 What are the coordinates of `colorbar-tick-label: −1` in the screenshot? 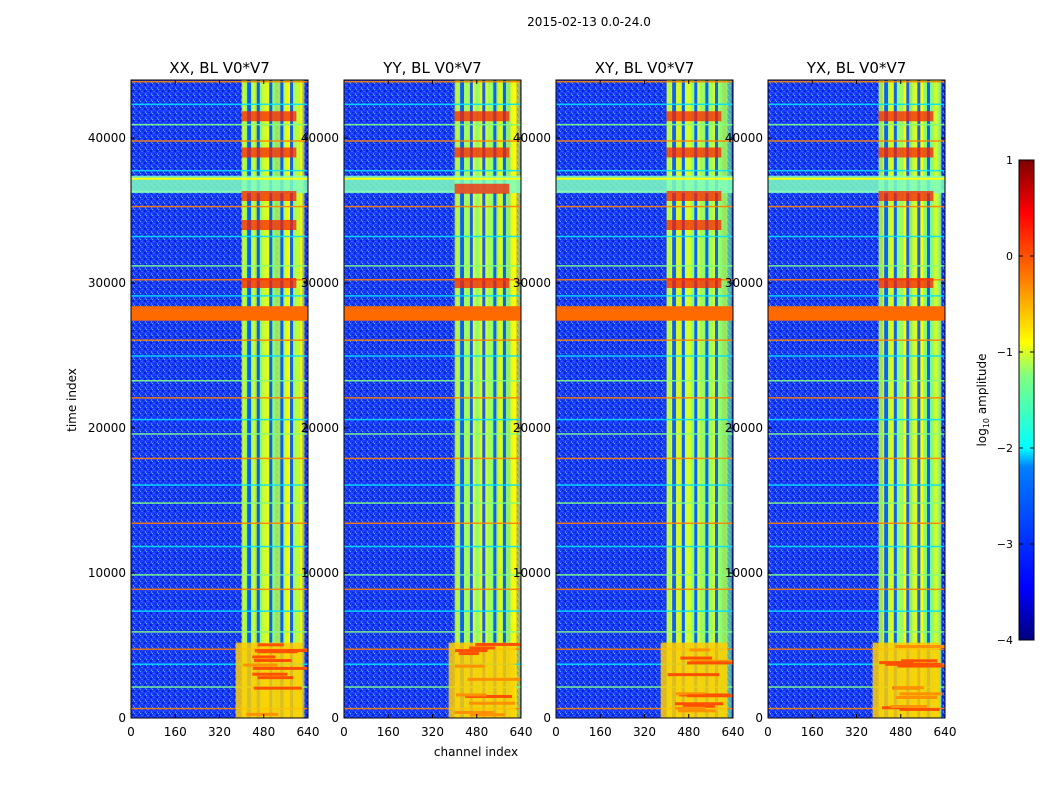 It's located at (1005, 352).